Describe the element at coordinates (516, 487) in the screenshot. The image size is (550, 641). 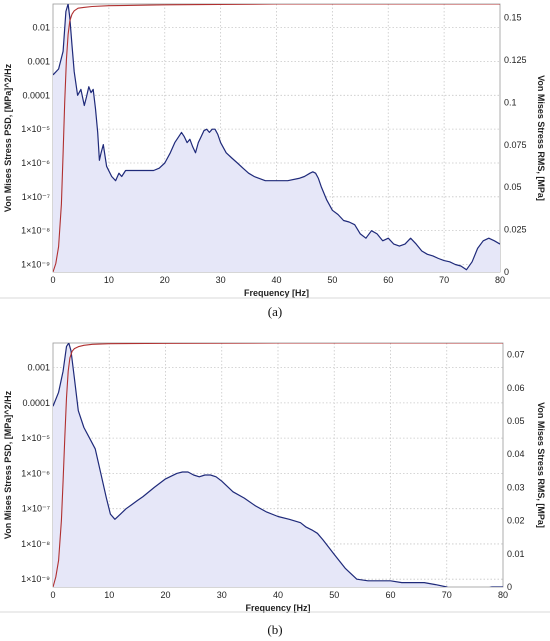
I see `y-right-tick-label: 0.03` at that location.